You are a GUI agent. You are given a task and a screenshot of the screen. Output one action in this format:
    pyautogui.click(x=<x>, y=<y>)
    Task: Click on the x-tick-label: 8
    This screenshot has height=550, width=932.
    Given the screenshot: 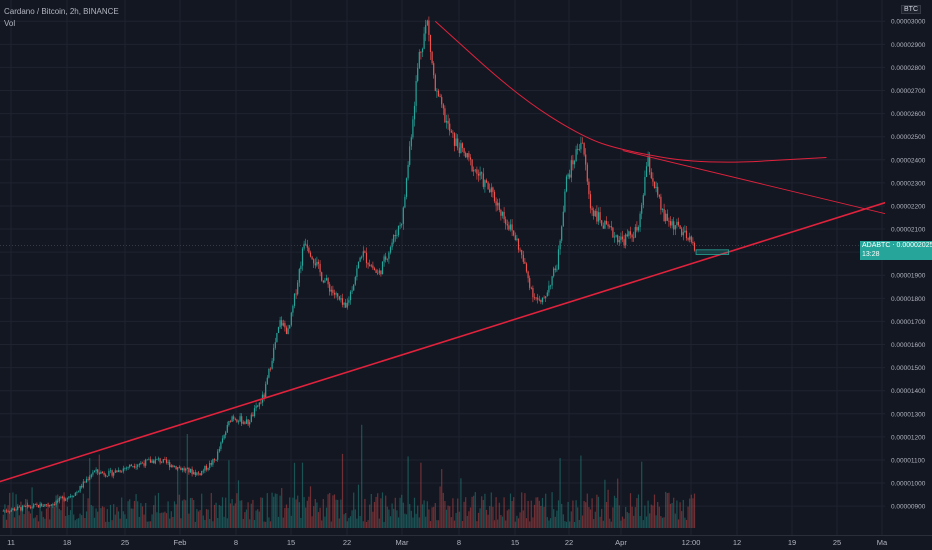 What is the action you would take?
    pyautogui.click(x=459, y=542)
    